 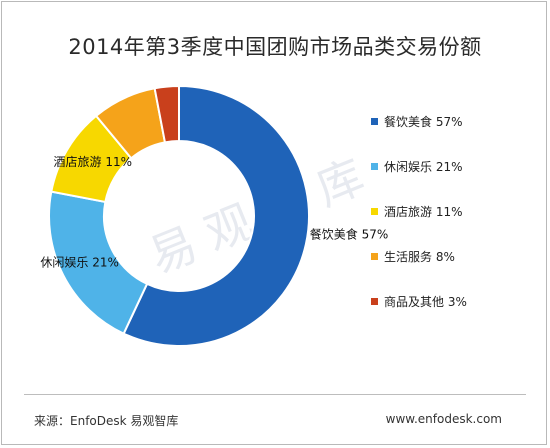 What do you see at coordinates (349, 233) in the screenshot?
I see `slice-label-1: 餐饮美食 57%` at bounding box center [349, 233].